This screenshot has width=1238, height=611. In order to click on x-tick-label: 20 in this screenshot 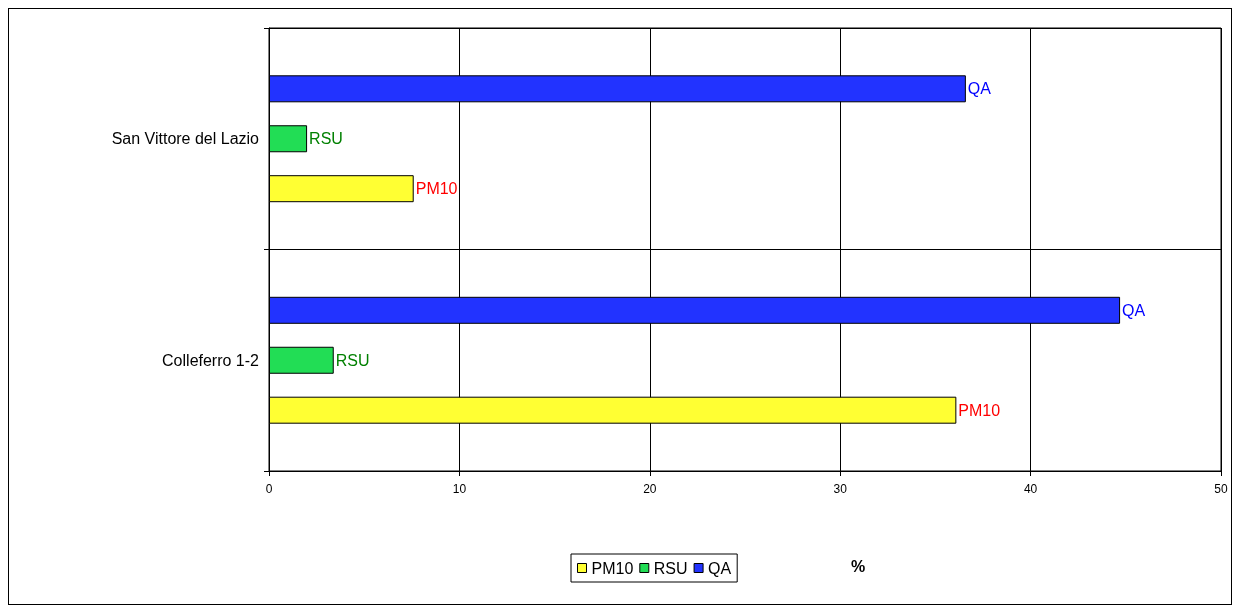, I will do `click(650, 489)`.